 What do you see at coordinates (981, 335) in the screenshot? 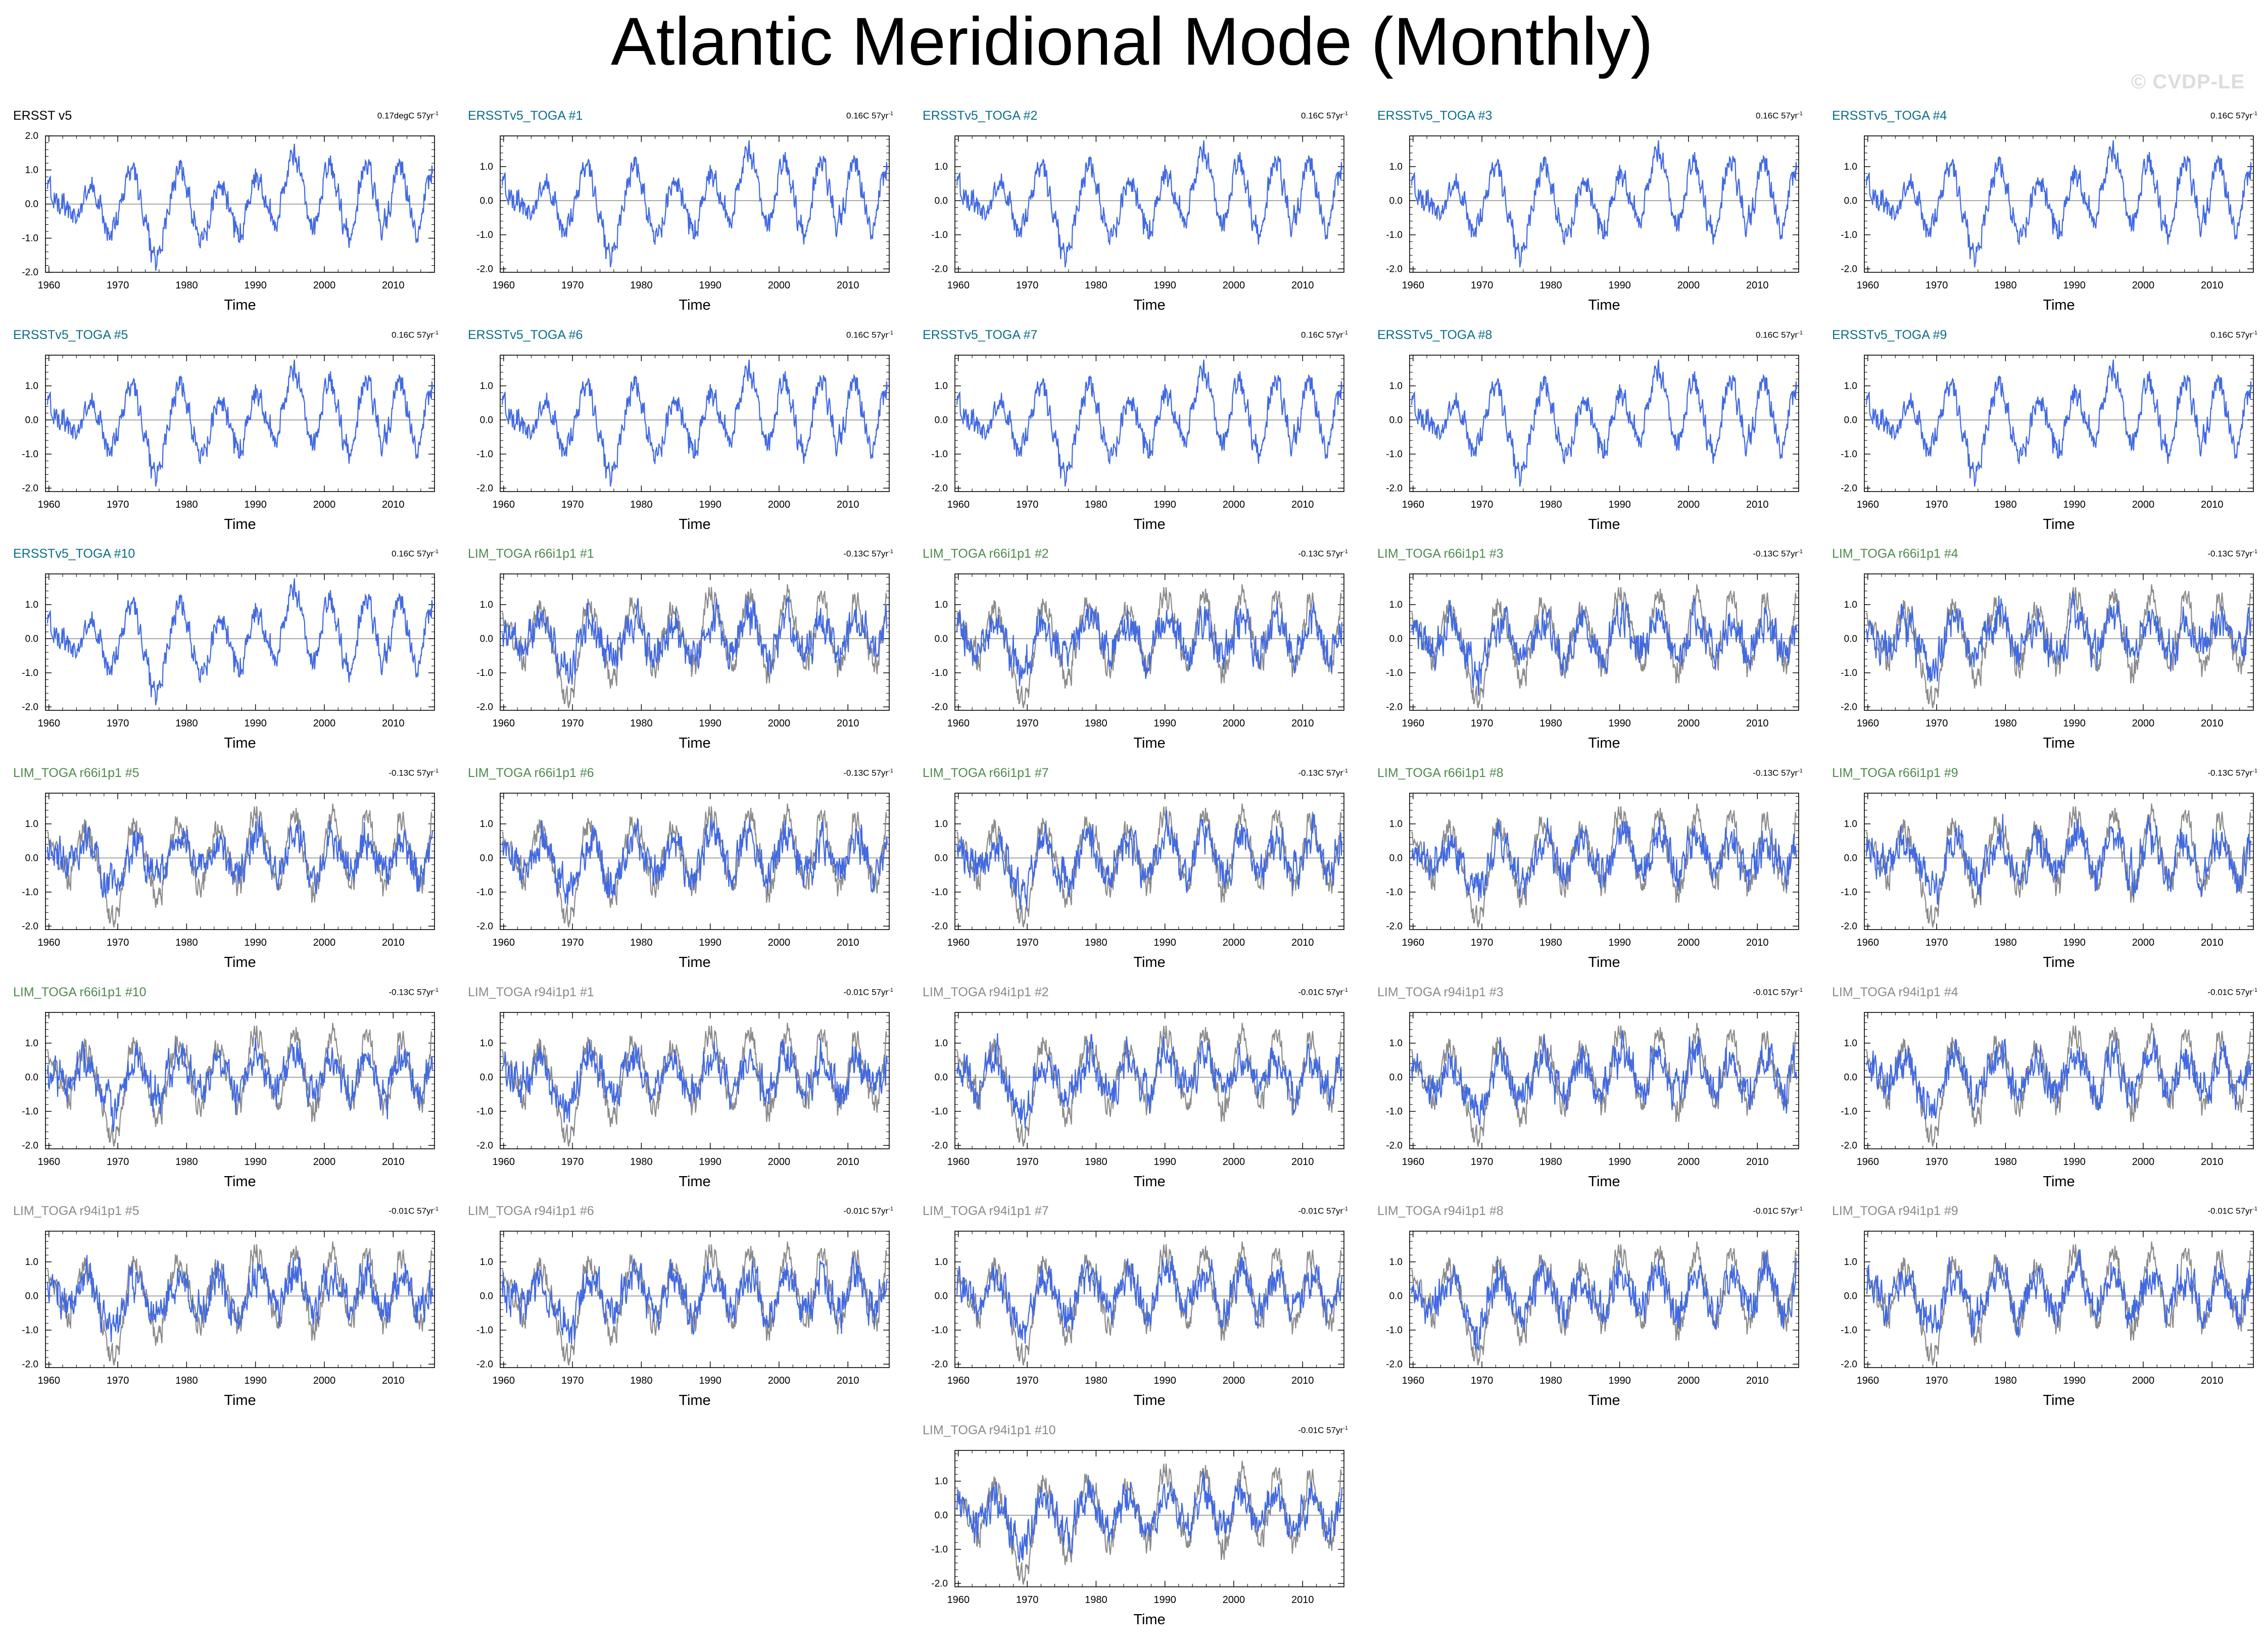
I see `panel-title: ERSSTv5_TOGA #7` at bounding box center [981, 335].